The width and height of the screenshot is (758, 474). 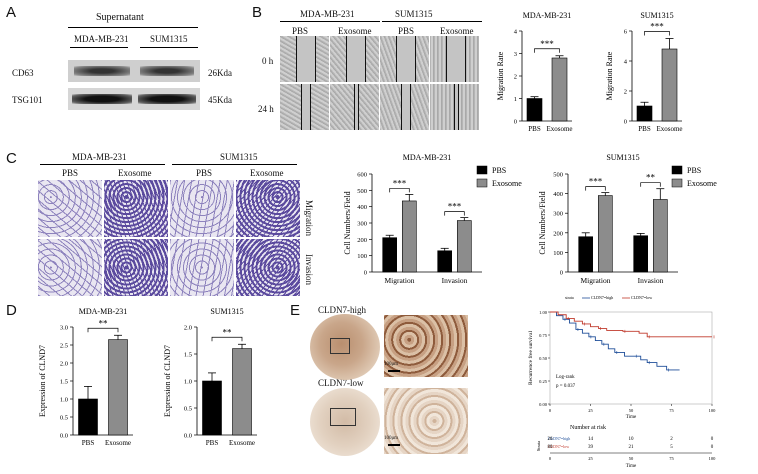 What do you see at coordinates (542, 222) in the screenshot?
I see `y-axis-label: Cell Numbers/Field` at bounding box center [542, 222].